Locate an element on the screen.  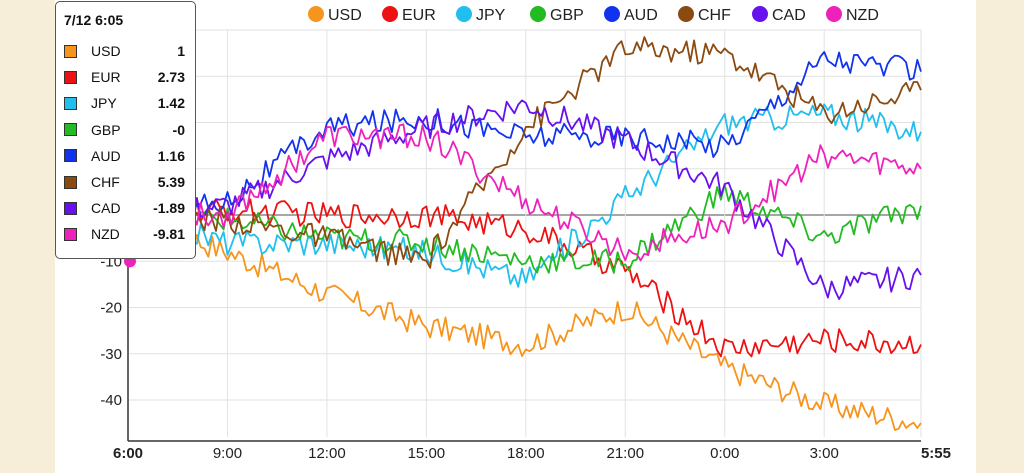
tooltip-value: 1.42 is located at coordinates (171, 103).